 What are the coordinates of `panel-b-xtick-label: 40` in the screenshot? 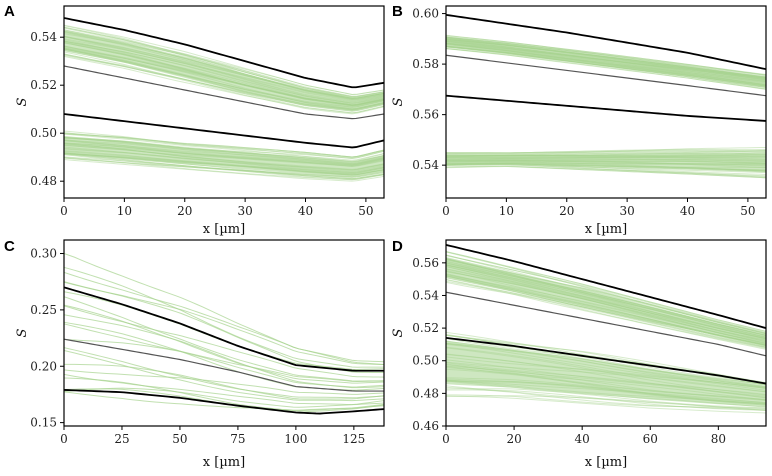 It's located at (687, 211).